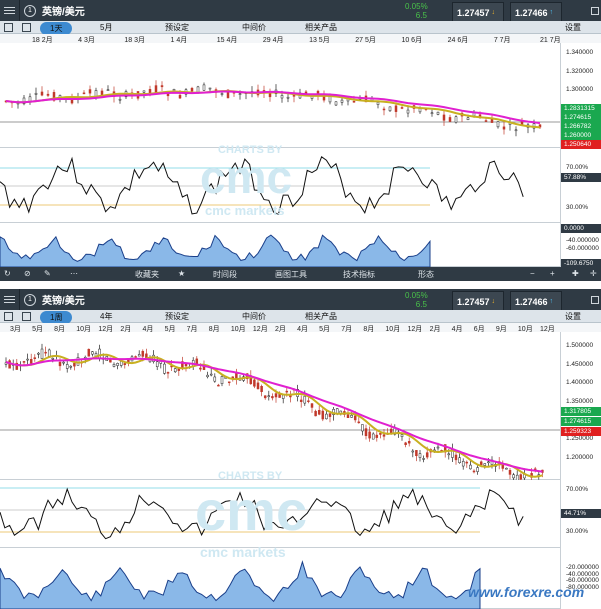 This screenshot has width=601, height=609. Describe the element at coordinates (7, 273) in the screenshot. I see `refresh-icon: ↻` at that location.